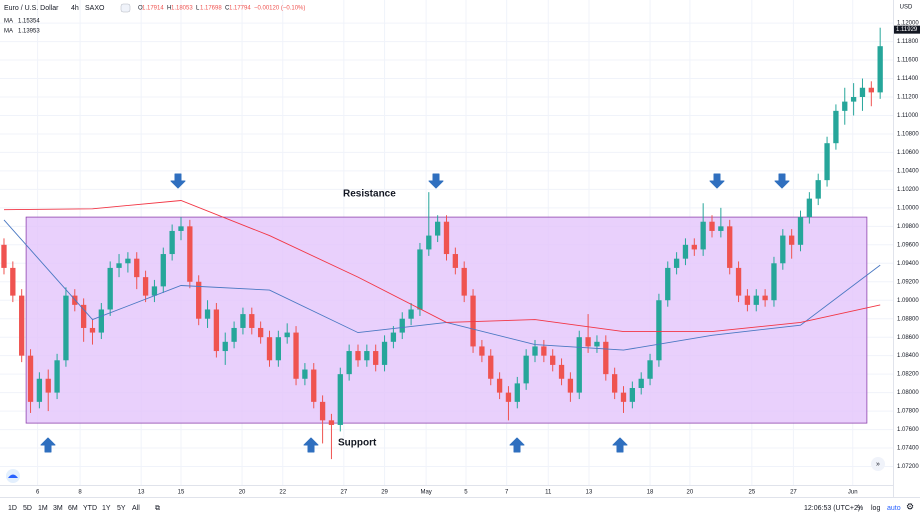  I want to click on range-button: 3M, so click(58, 508).